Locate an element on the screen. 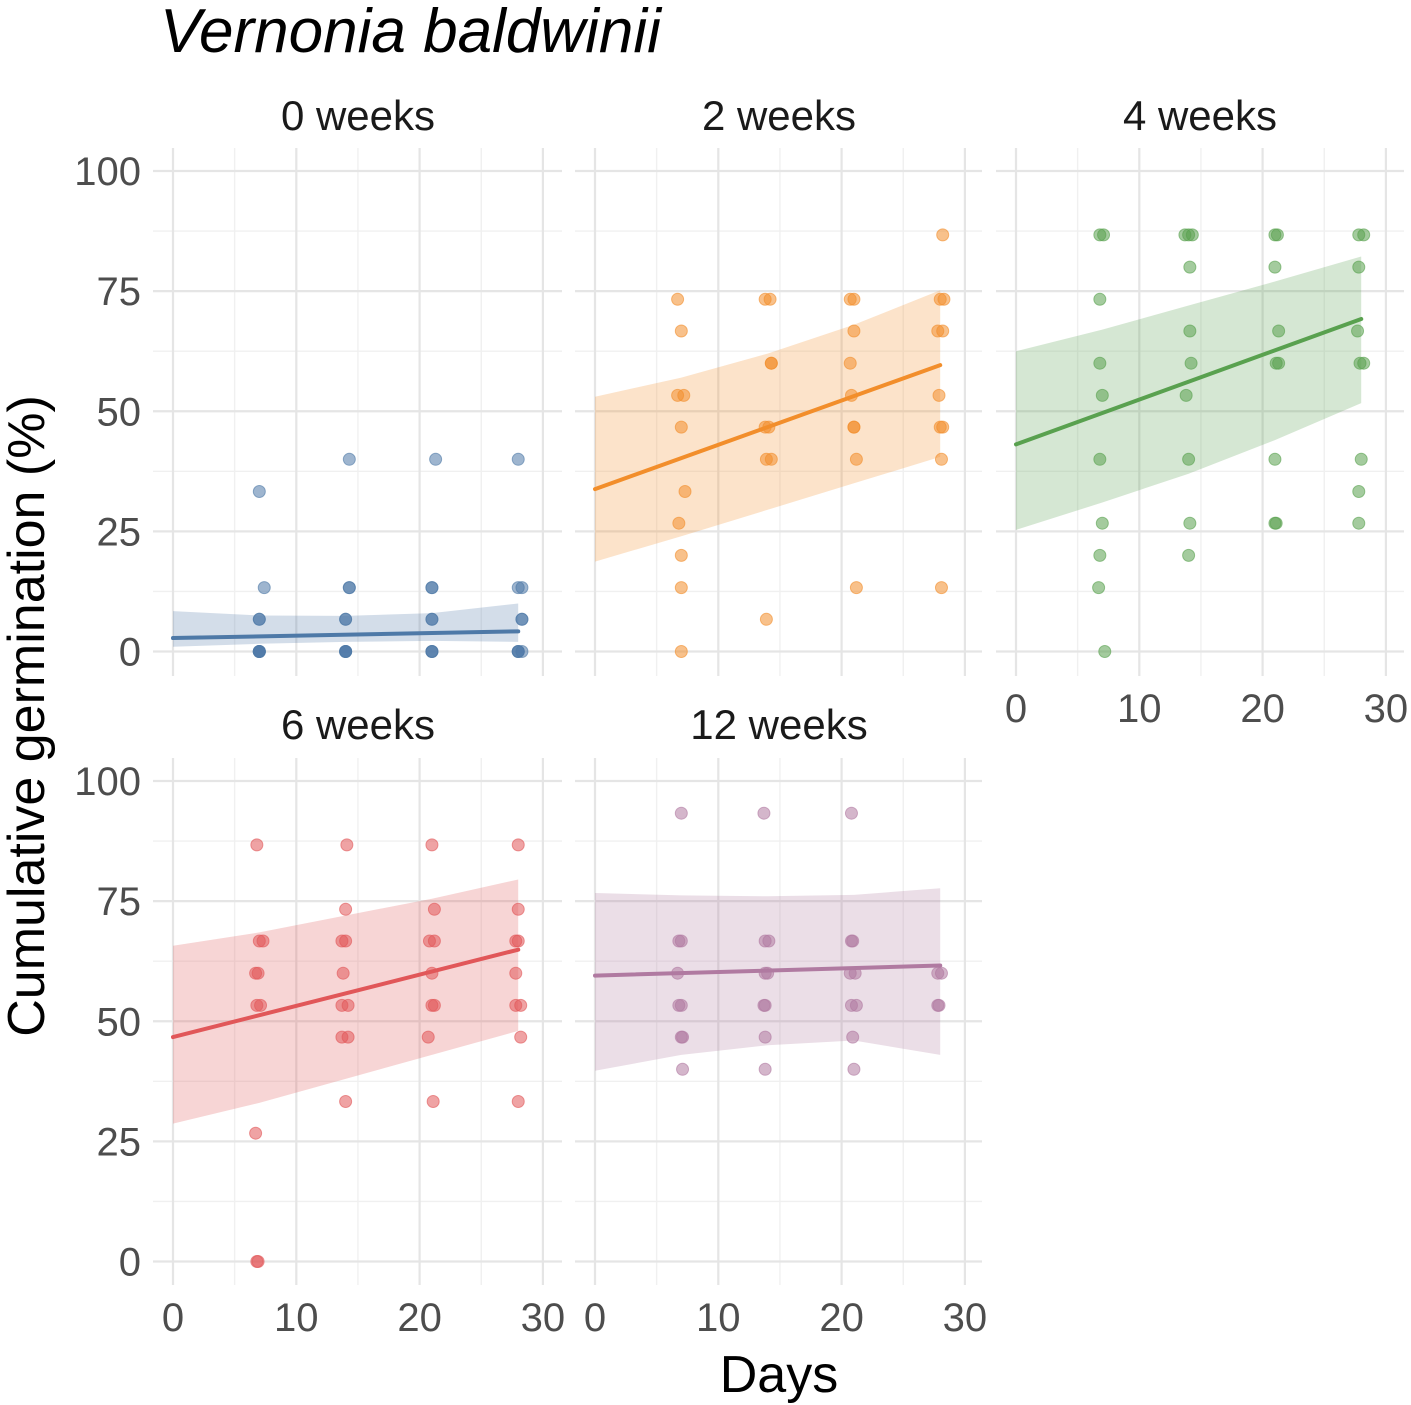  facet-panel: 4 weeks 0 10 20 30 is located at coordinates (1202, 411).